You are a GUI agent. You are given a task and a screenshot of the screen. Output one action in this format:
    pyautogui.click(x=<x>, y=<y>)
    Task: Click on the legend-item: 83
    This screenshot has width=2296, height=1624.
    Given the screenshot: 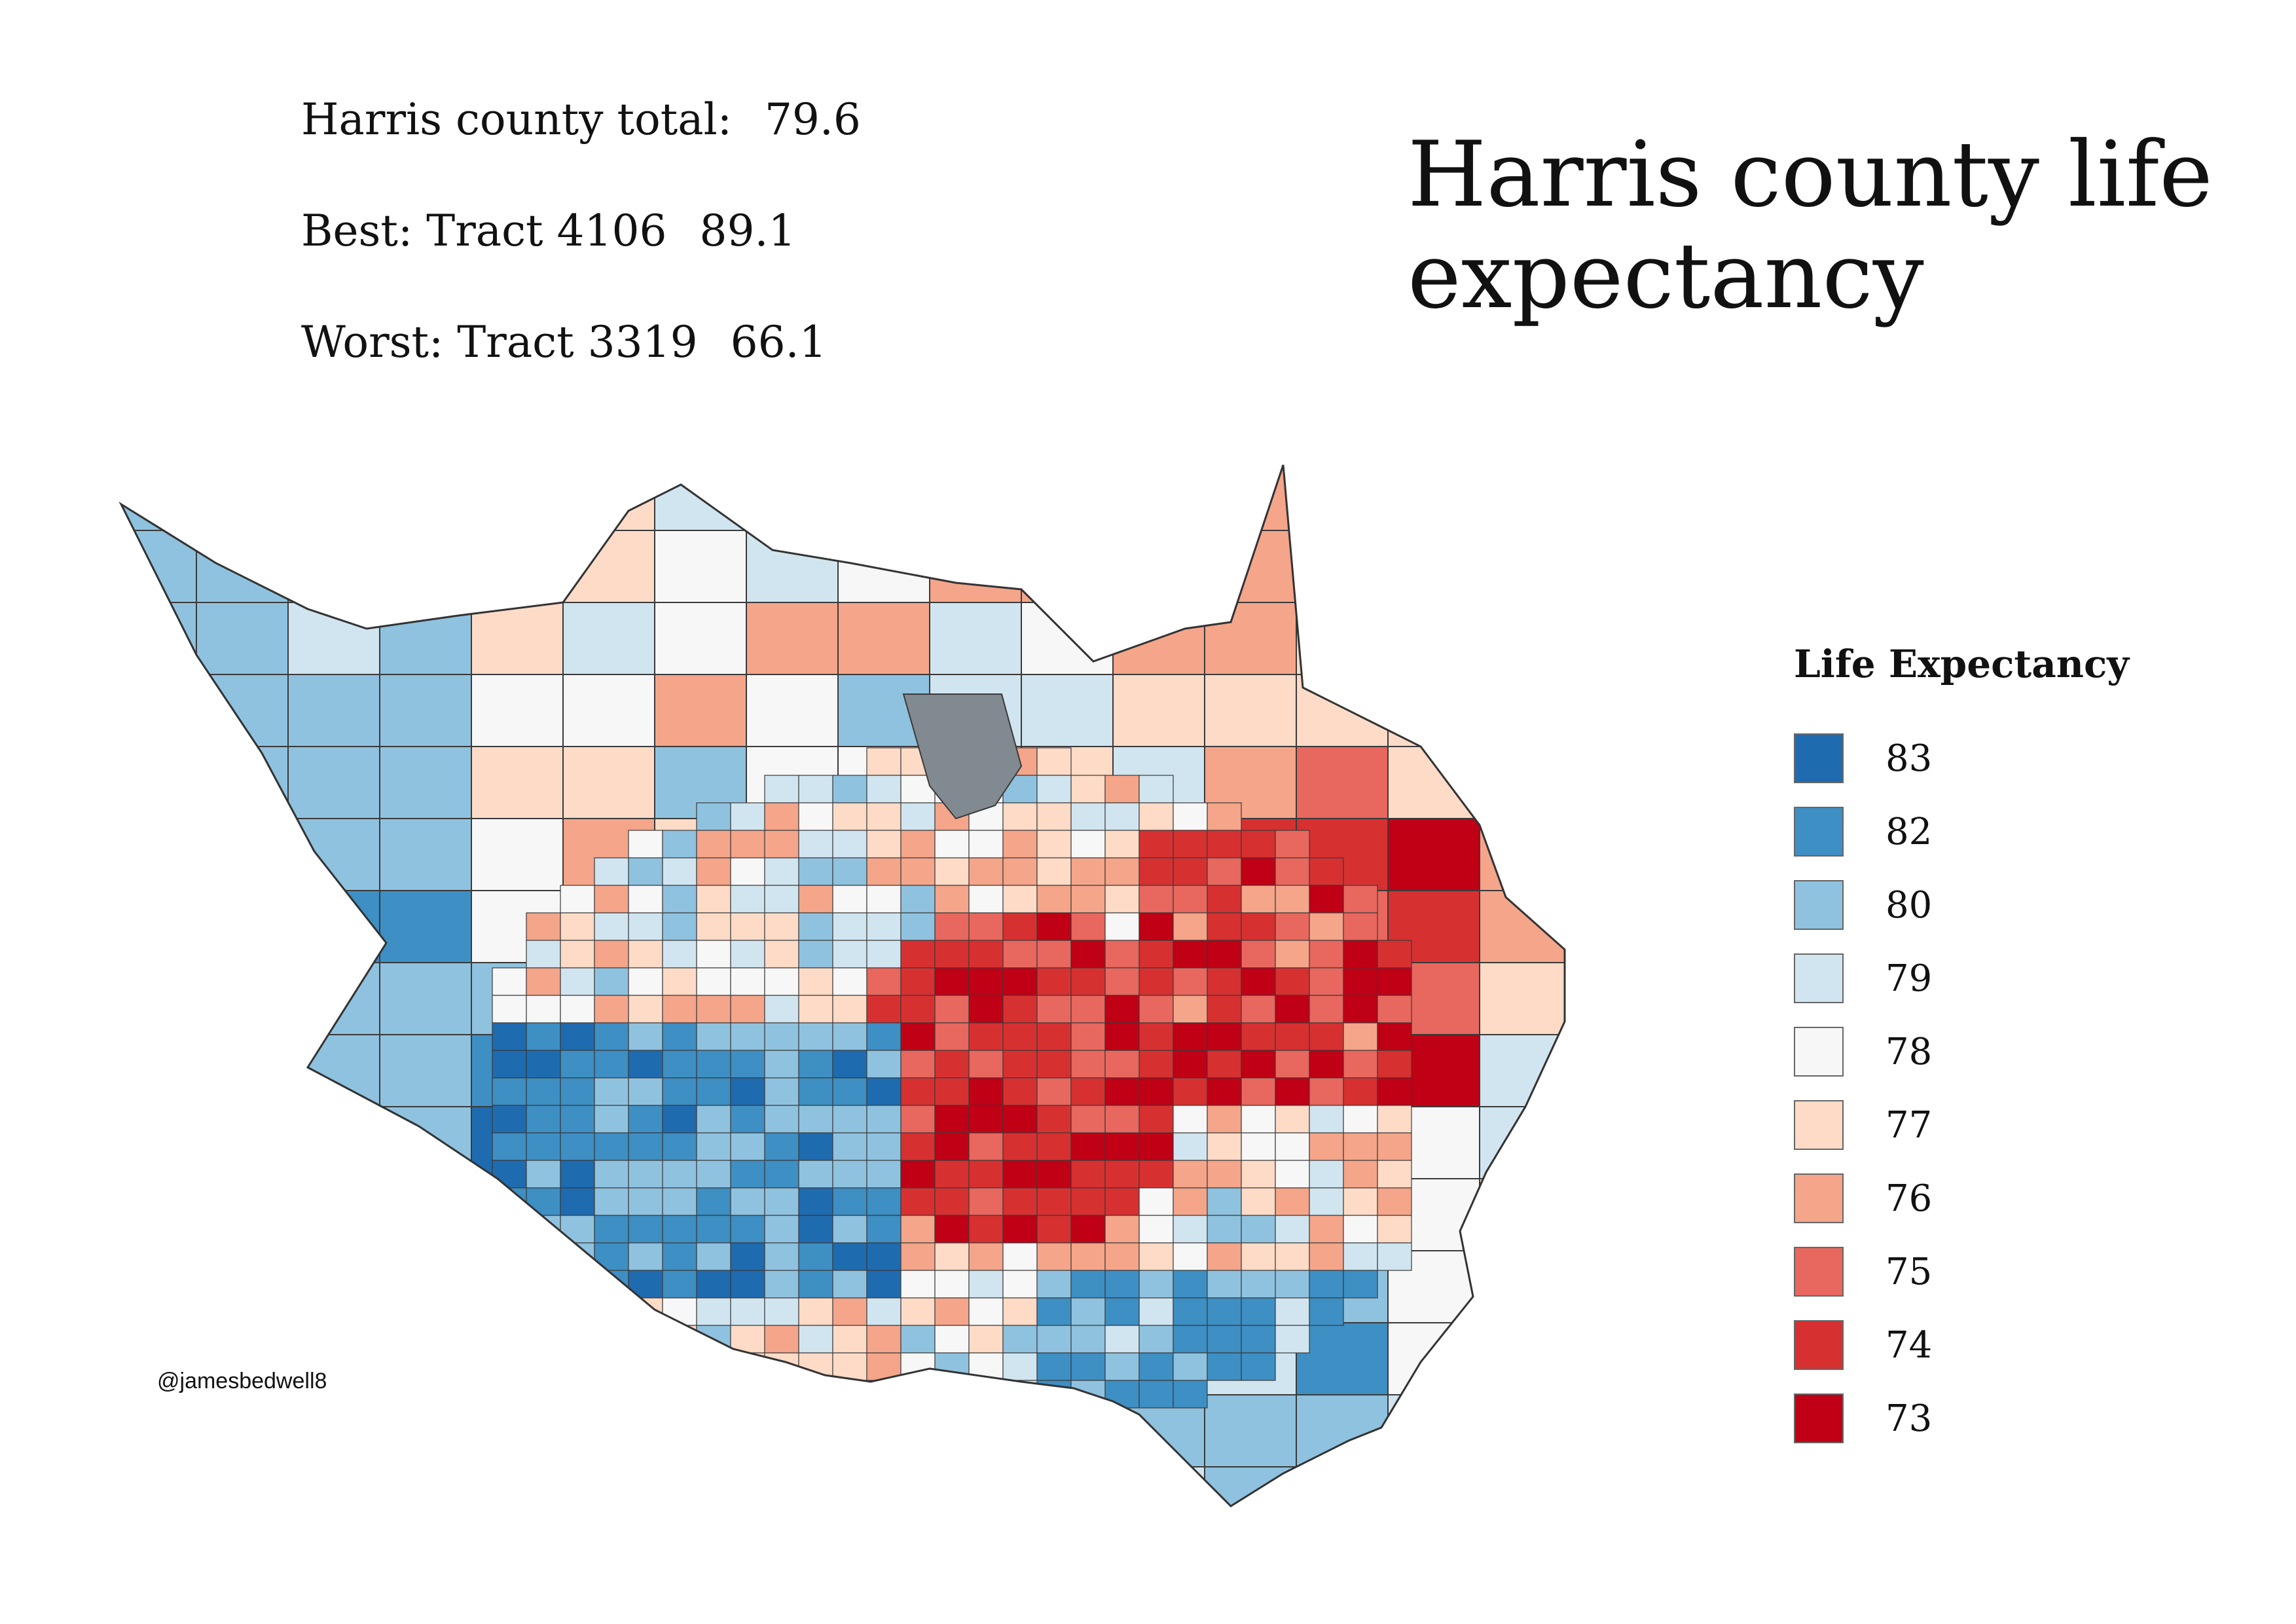 What is the action you would take?
    pyautogui.click(x=1925, y=759)
    